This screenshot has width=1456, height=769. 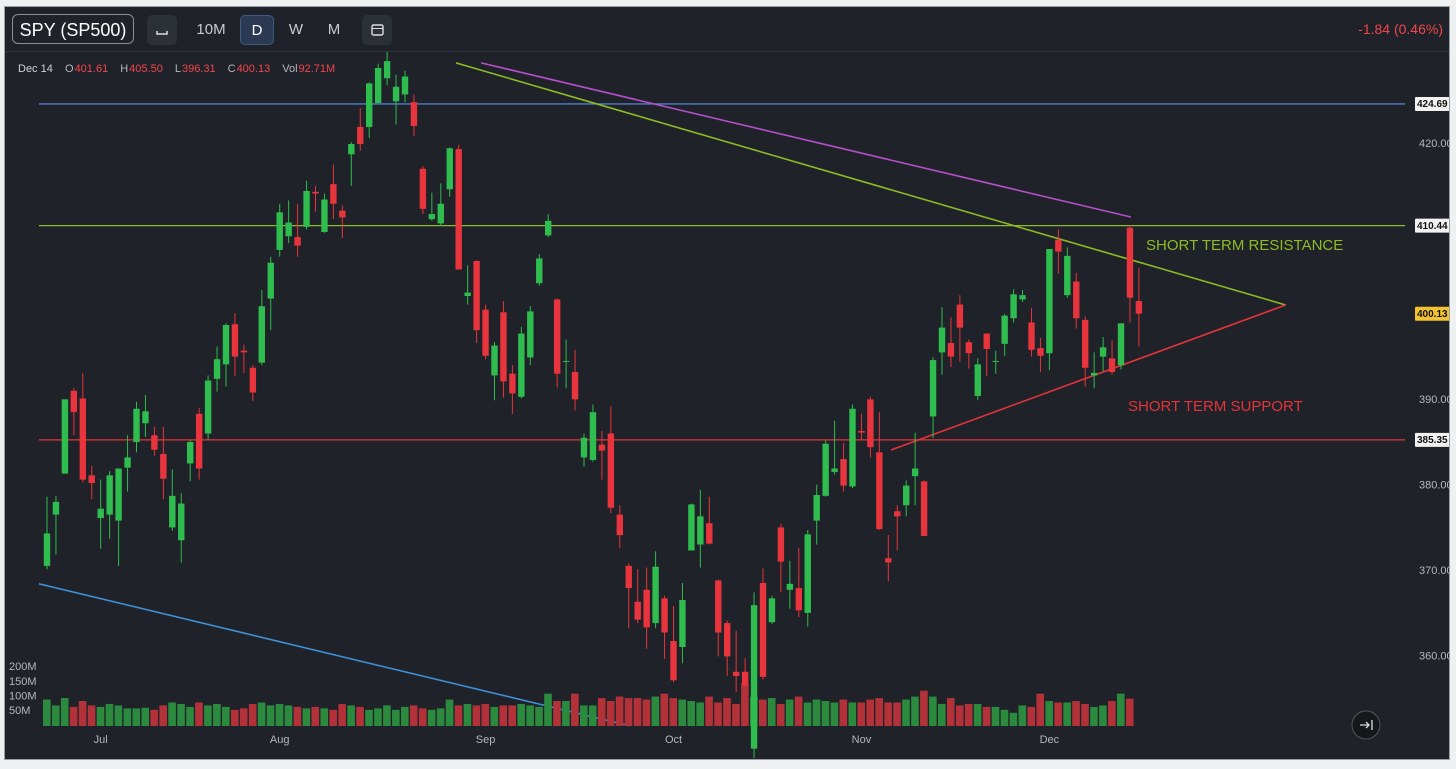 I want to click on annotation: SHORT TERM RESISTANCE, so click(x=1244, y=245).